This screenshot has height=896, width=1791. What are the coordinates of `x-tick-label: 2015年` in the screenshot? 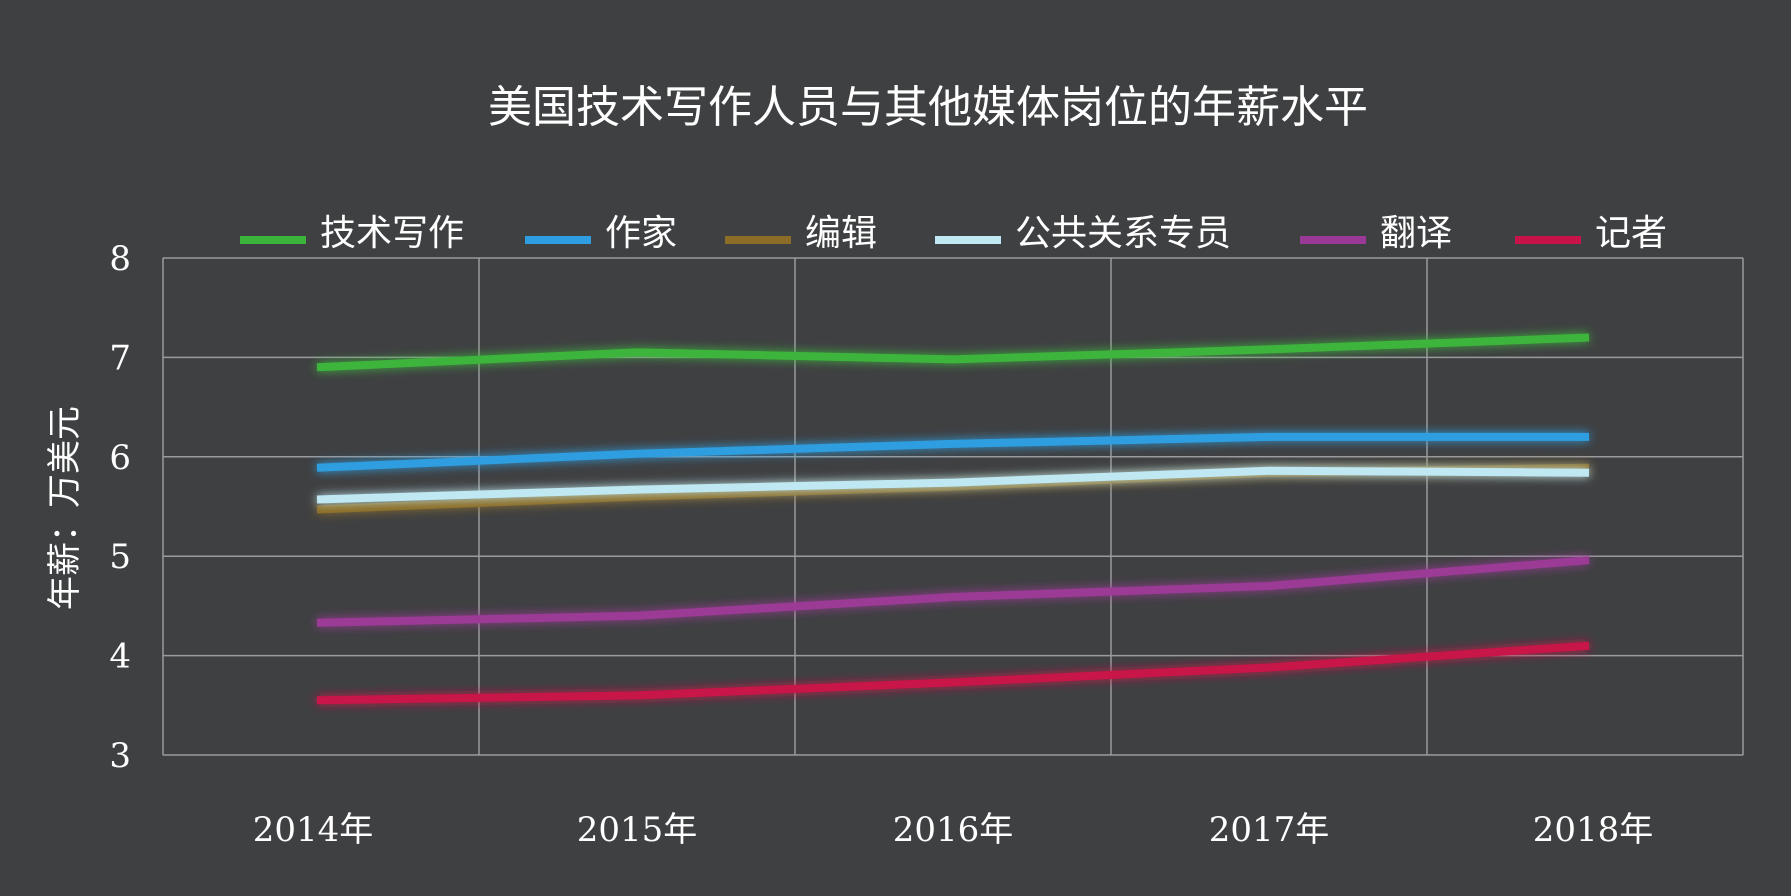 It's located at (637, 830).